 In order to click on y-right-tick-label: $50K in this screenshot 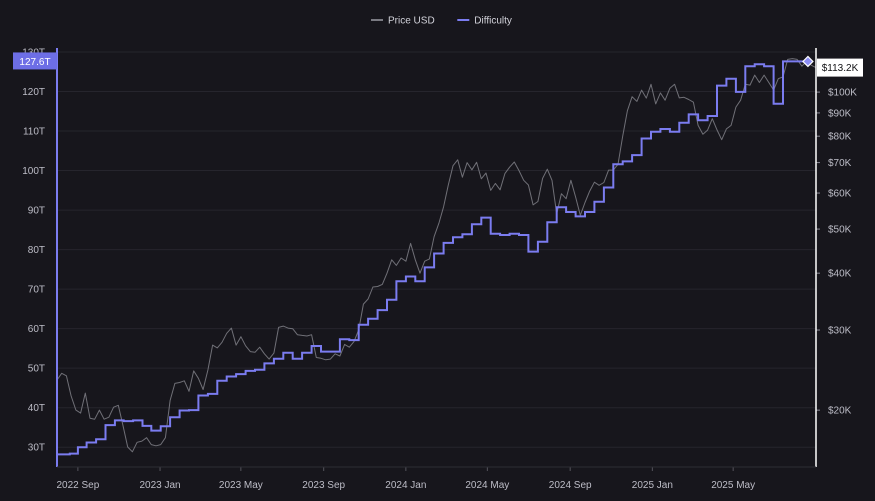, I will do `click(840, 230)`.